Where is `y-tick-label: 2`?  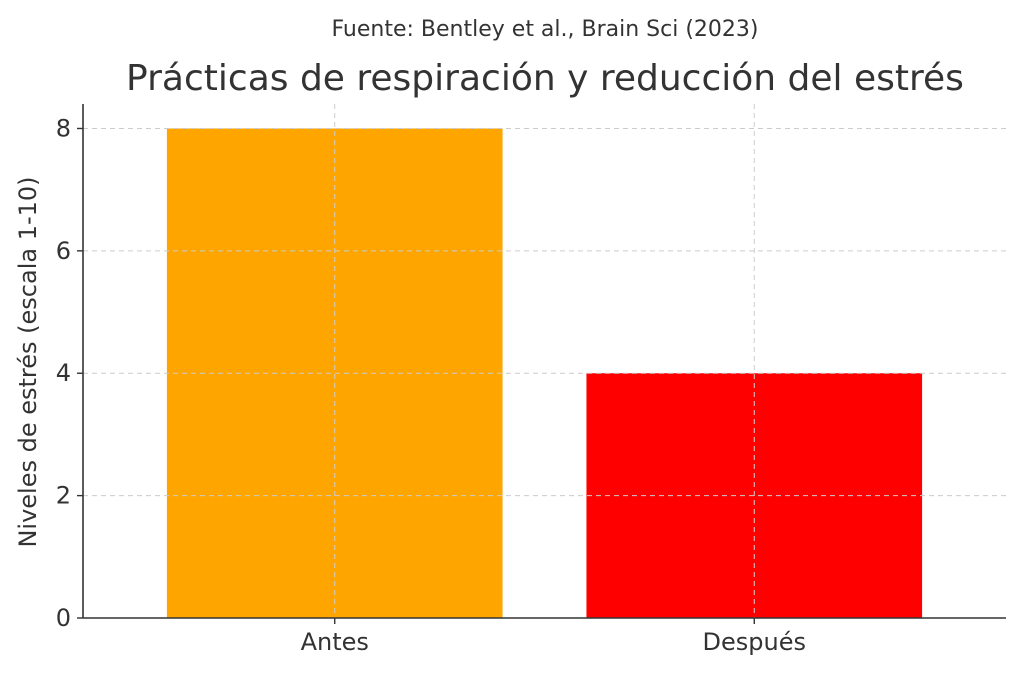
y-tick-label: 2 is located at coordinates (63, 496).